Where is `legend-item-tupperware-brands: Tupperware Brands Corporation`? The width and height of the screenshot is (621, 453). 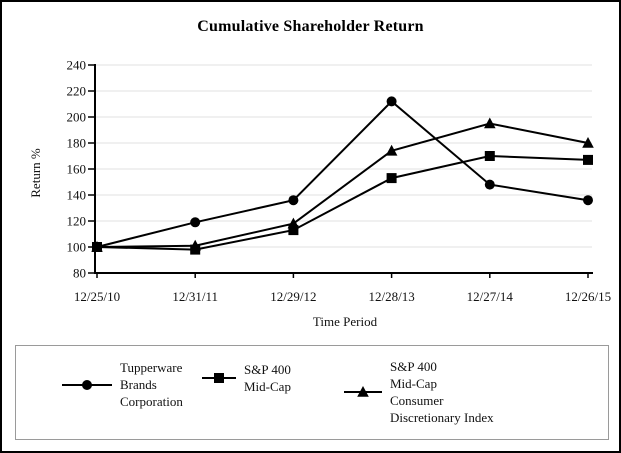 legend-item-tupperware-brands: Tupperware Brands Corporation is located at coordinates (122, 384).